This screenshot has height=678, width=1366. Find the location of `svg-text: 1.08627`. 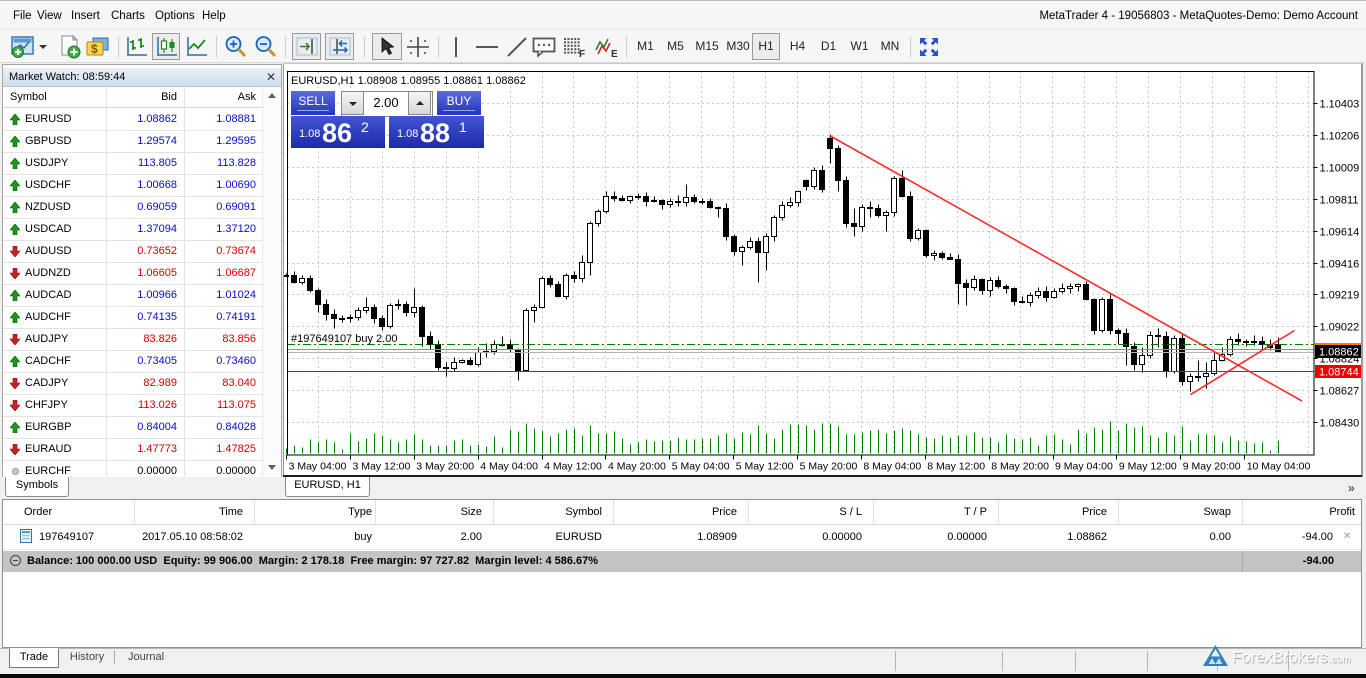

svg-text: 1.08627 is located at coordinates (1340, 392).